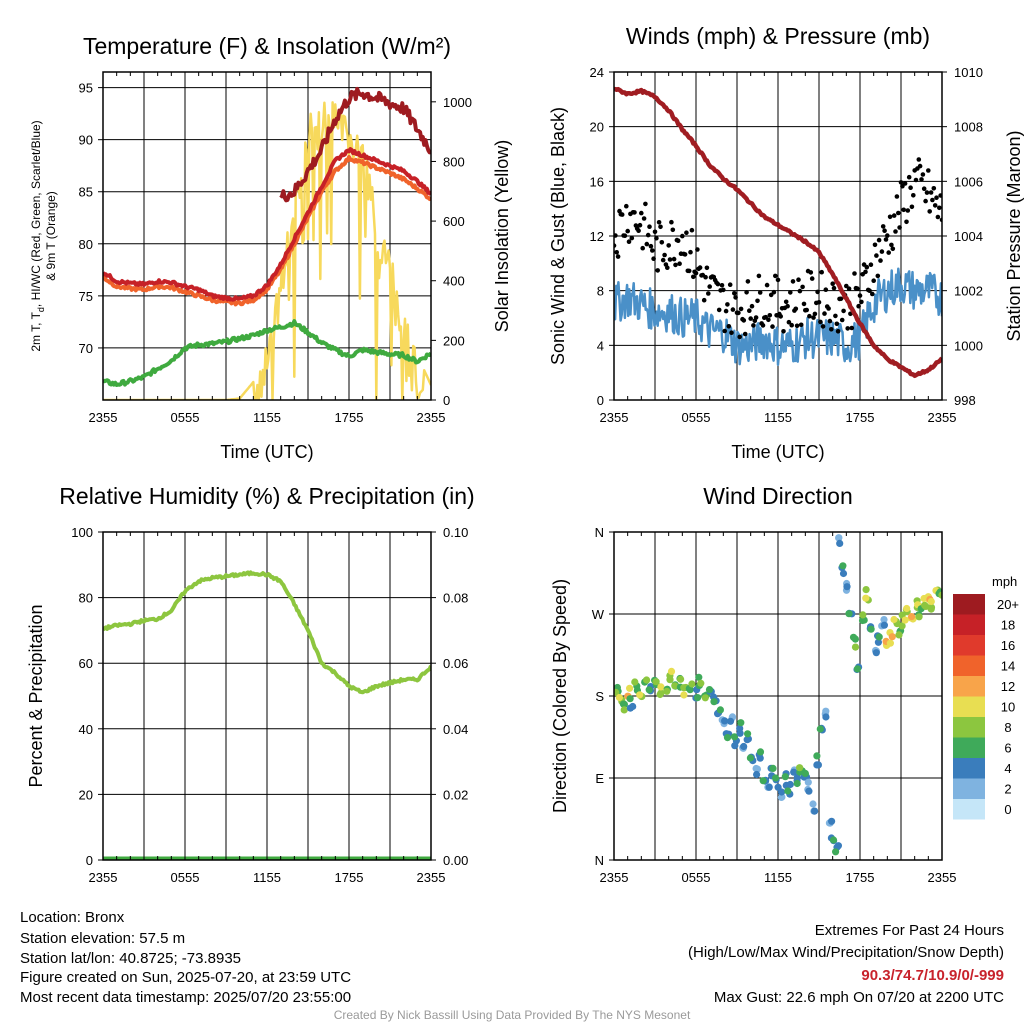 The width and height of the screenshot is (1024, 1024). What do you see at coordinates (1007, 809) in the screenshot?
I see `legend-label: 0` at bounding box center [1007, 809].